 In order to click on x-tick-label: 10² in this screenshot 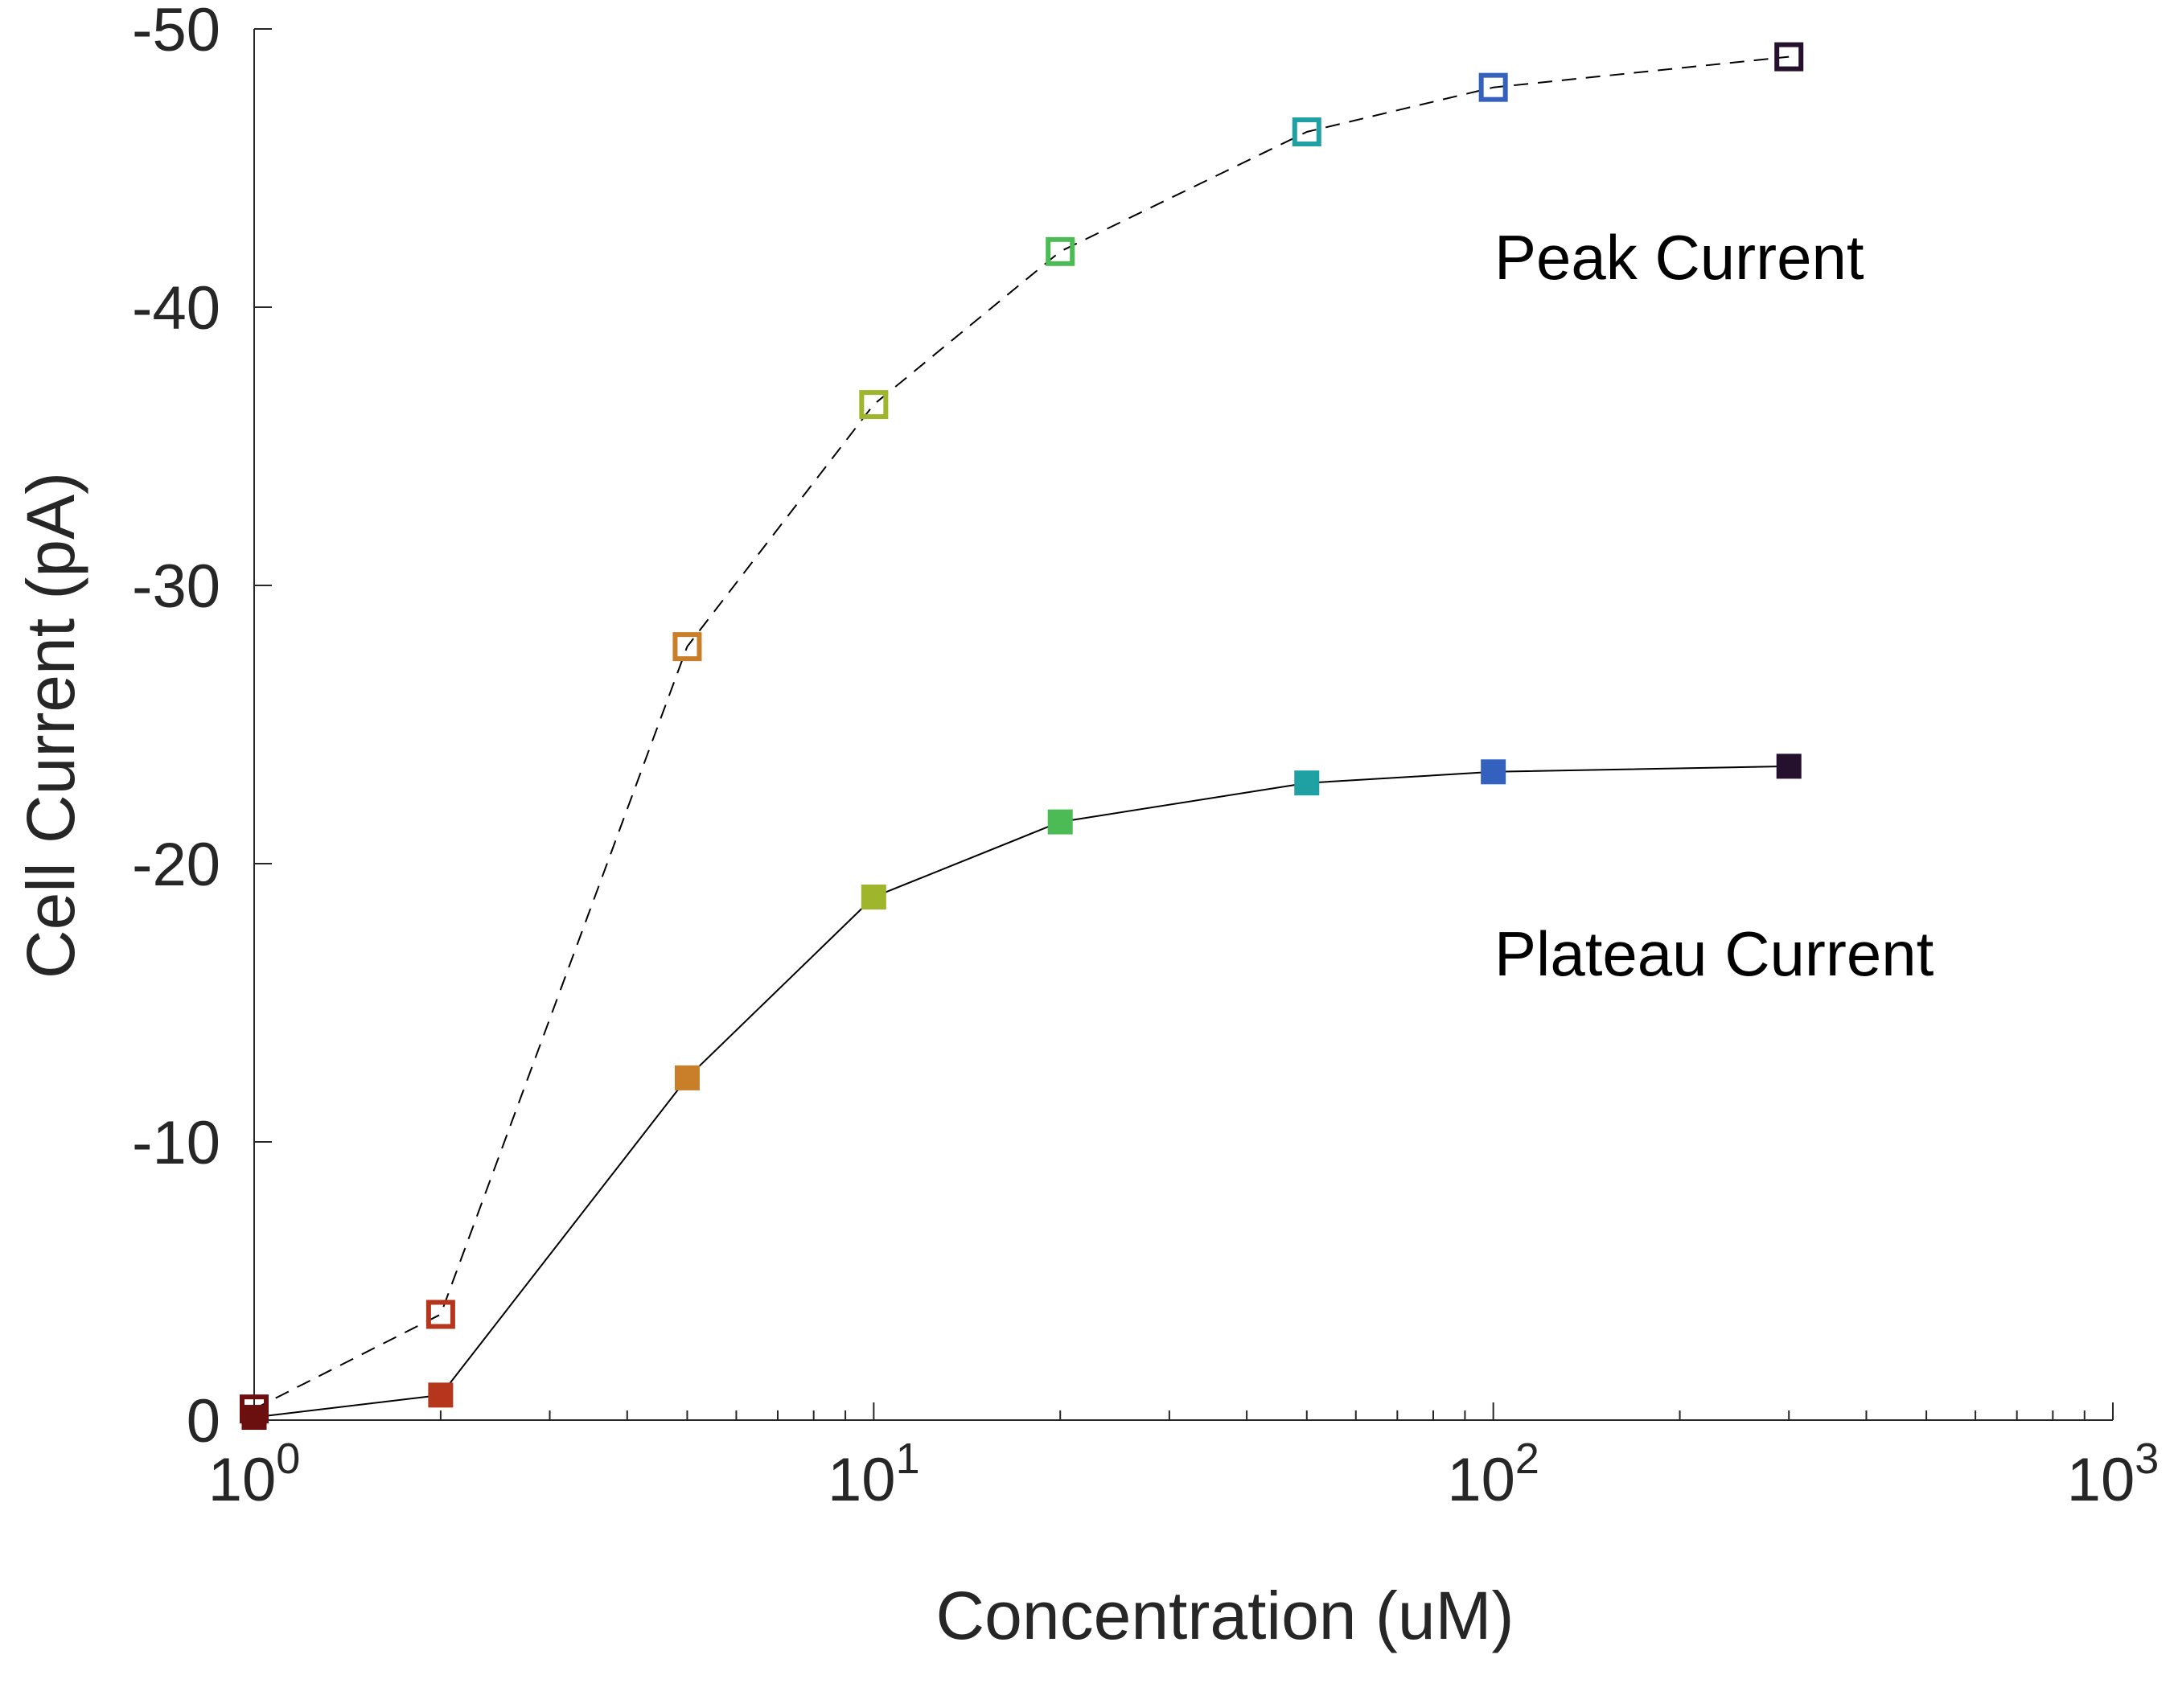, I will do `click(1493, 1474)`.